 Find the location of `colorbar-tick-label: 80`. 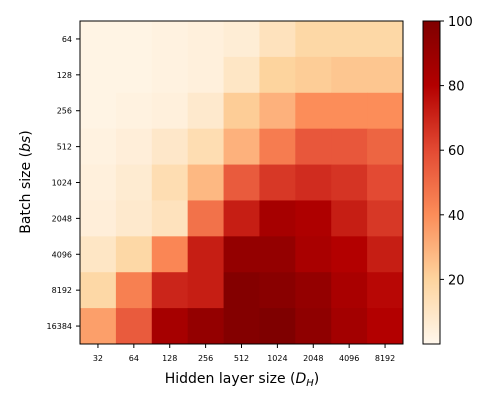

colorbar-tick-label: 80 is located at coordinates (456, 87).